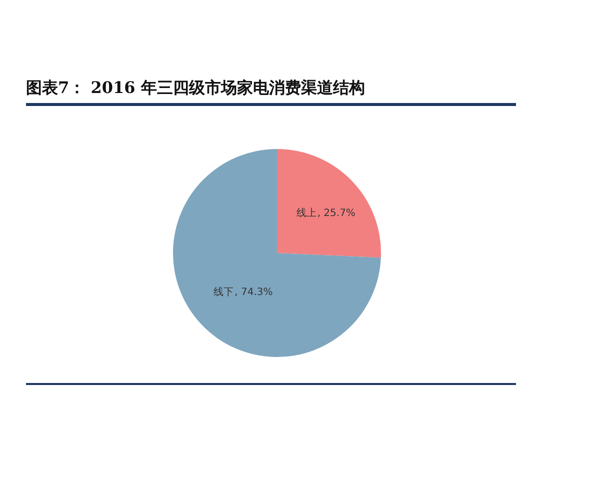 The image size is (600, 480). Describe the element at coordinates (336, 213) in the screenshot. I see `data-label: , 25.7%` at that location.